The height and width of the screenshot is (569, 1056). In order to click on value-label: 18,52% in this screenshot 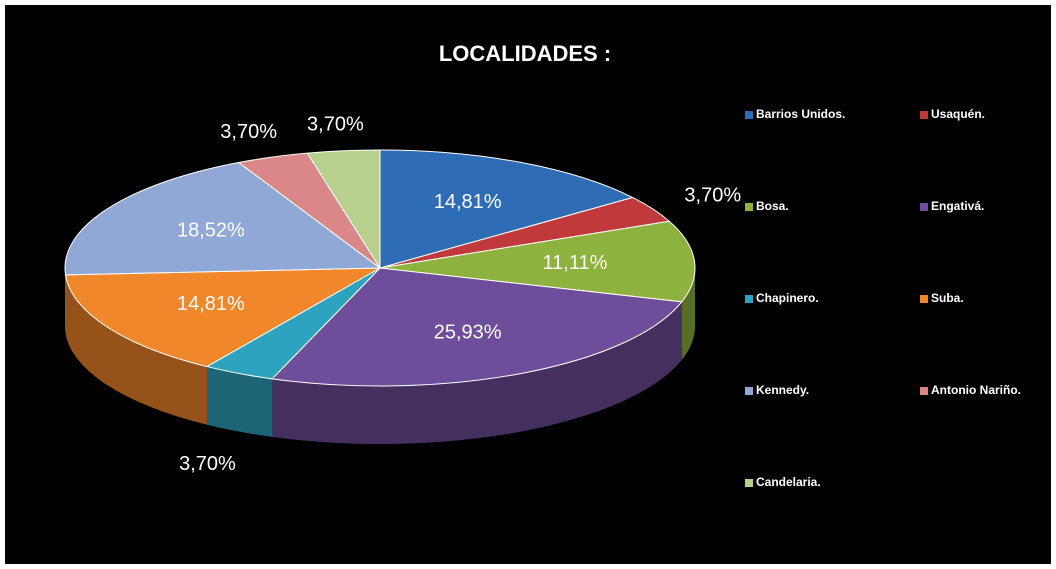, I will do `click(211, 231)`.